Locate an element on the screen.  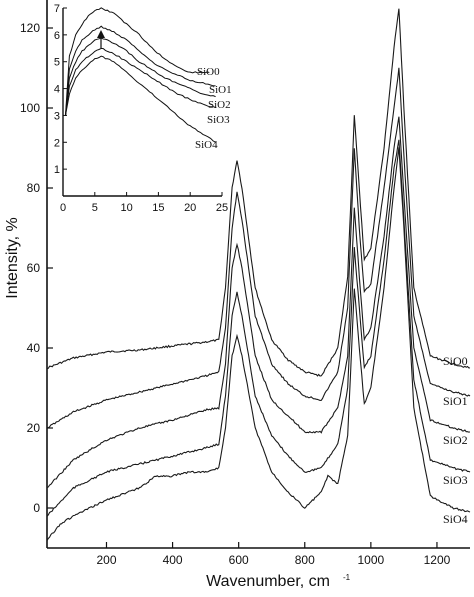
y-tick-label-60: 60 is located at coordinates (34, 268).